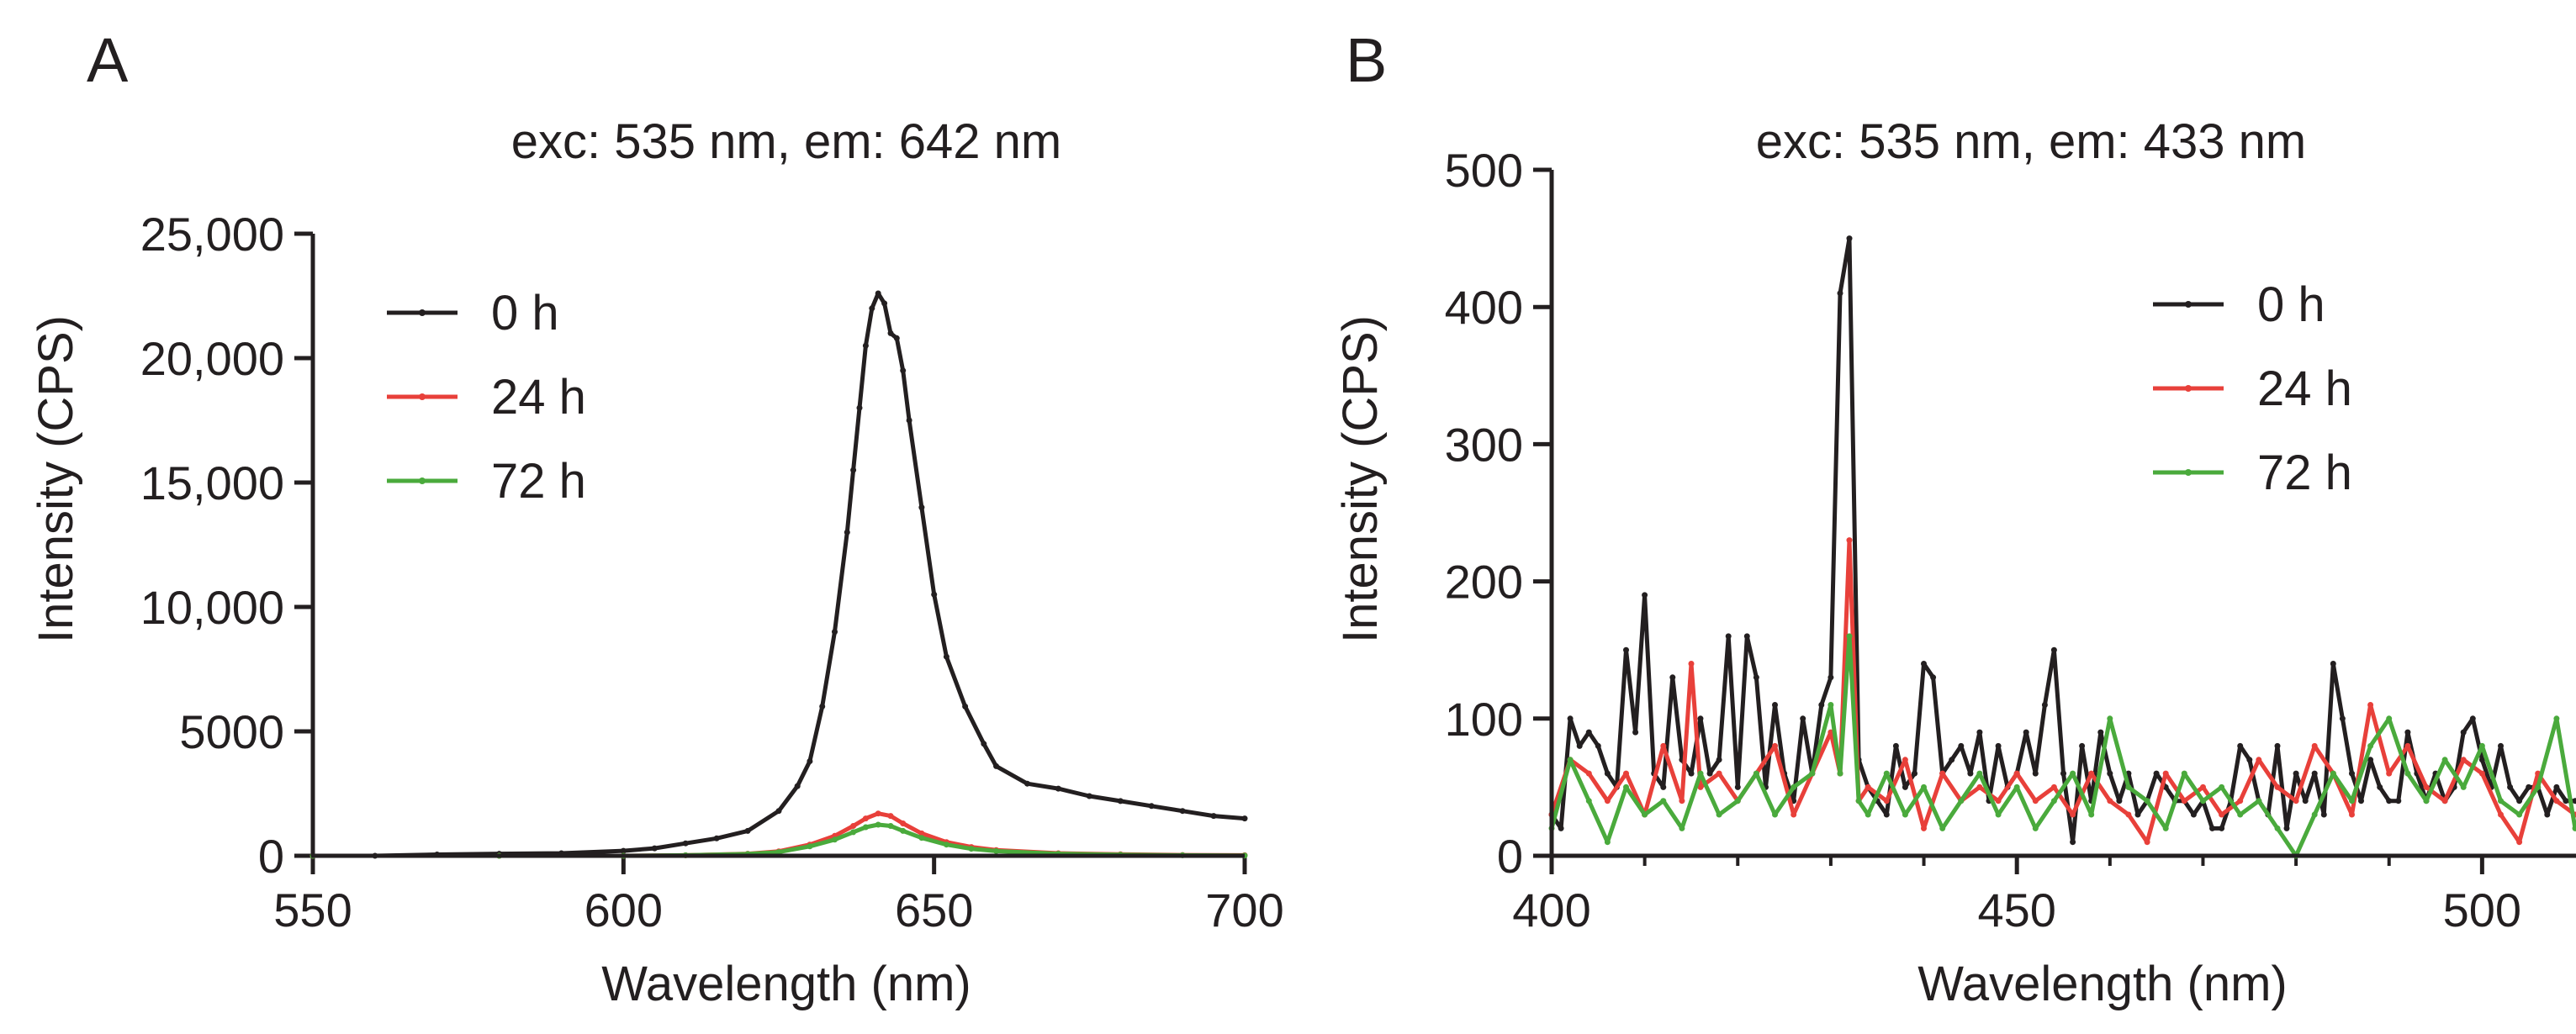 This screenshot has height=1034, width=2576. What do you see at coordinates (422, 396) in the screenshot?
I see `panel-a-legend-marker` at bounding box center [422, 396].